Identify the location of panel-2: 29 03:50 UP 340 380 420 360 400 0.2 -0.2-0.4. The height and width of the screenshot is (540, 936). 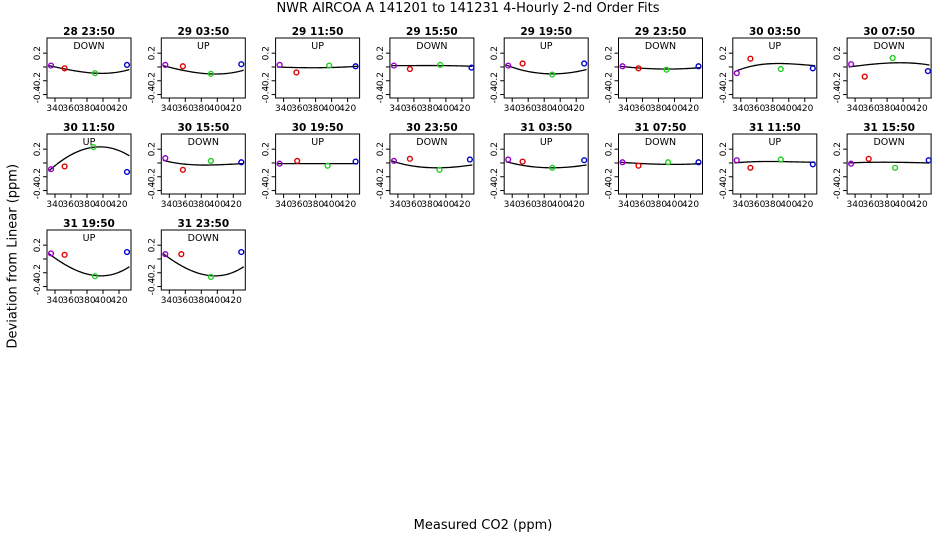
(196, 70).